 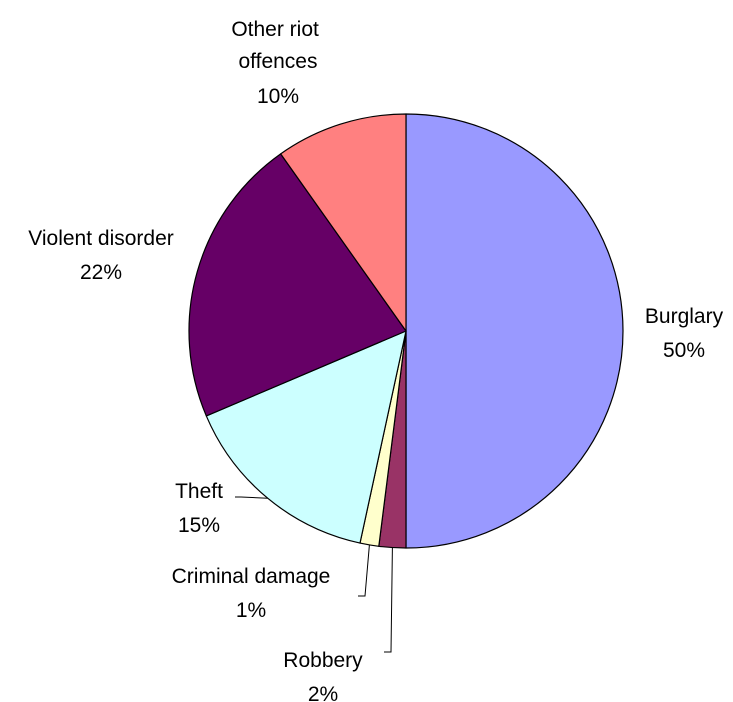 What do you see at coordinates (251, 576) in the screenshot?
I see `label-criminal-damage-name: Criminal damage` at bounding box center [251, 576].